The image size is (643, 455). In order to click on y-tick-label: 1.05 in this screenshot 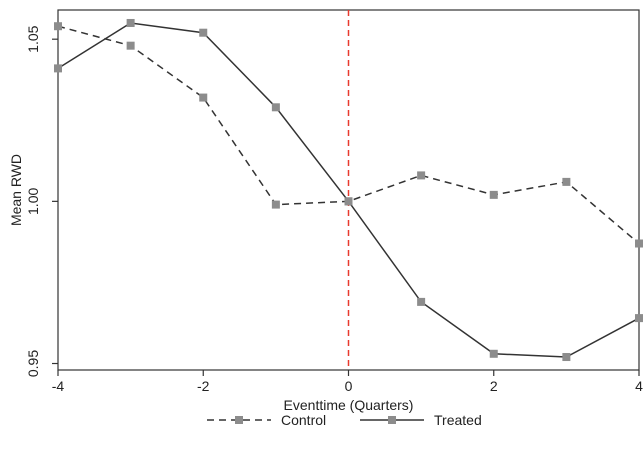, I will do `click(33, 38)`.